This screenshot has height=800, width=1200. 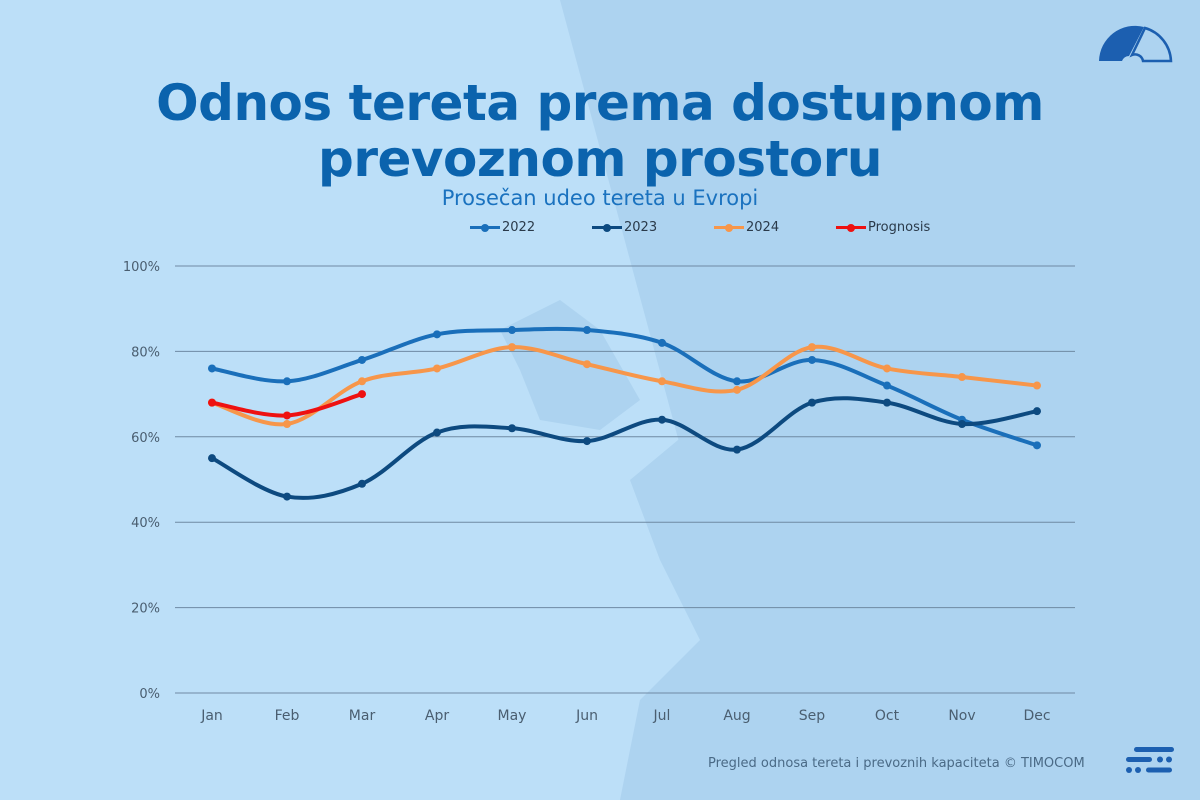 I want to click on legend-label: 2024, so click(x=763, y=227).